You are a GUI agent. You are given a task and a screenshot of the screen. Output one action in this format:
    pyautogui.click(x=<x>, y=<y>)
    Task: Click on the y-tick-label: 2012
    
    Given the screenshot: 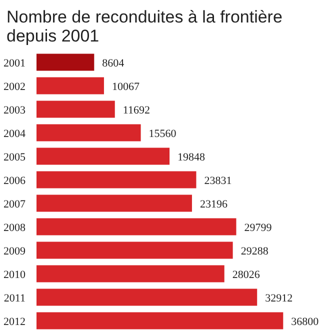 What is the action you would take?
    pyautogui.click(x=15, y=322)
    